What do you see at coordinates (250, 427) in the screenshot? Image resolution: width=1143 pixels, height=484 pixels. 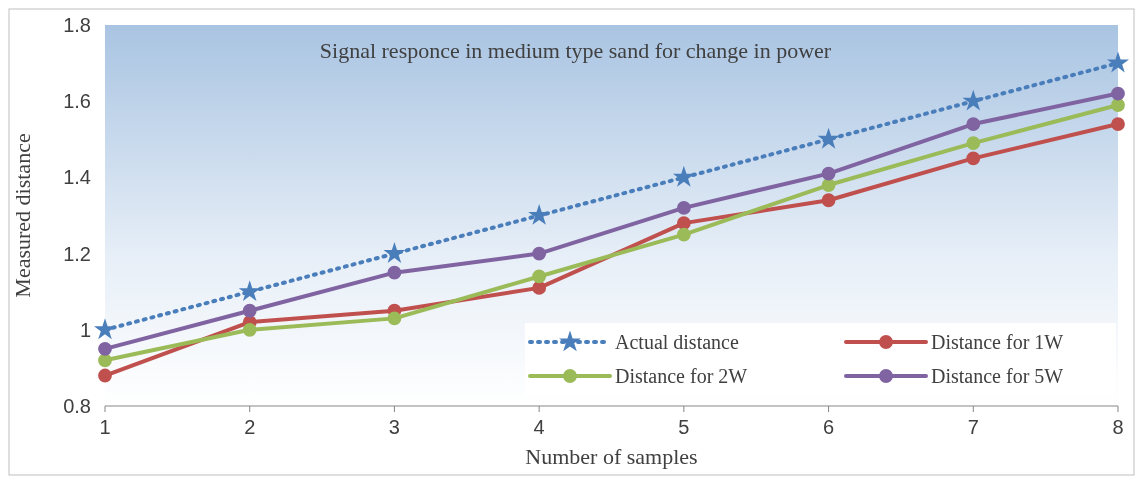 I see `x-tick-label: 2` at bounding box center [250, 427].